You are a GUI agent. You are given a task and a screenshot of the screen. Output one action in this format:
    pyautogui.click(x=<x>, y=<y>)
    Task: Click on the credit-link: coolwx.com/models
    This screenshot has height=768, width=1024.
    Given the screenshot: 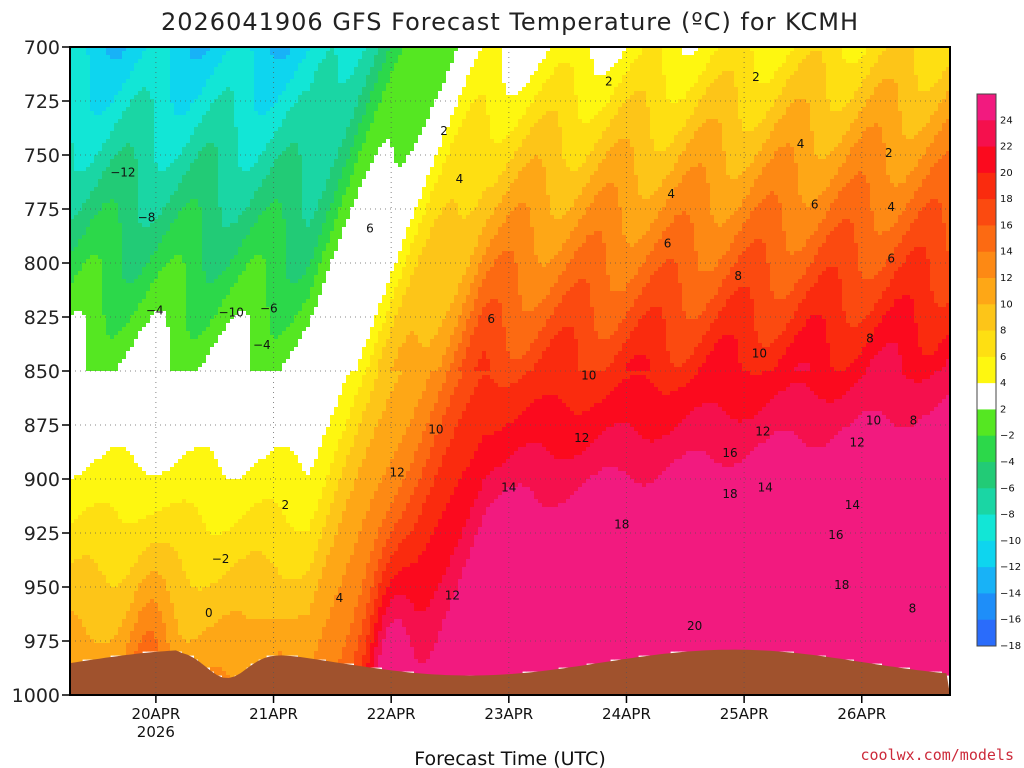 What is the action you would take?
    pyautogui.click(x=937, y=755)
    